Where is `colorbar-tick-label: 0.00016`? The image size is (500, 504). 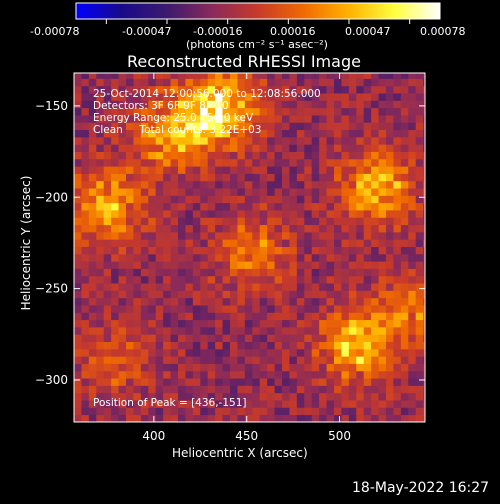 colorbar-tick-label: 0.00016 is located at coordinates (293, 31).